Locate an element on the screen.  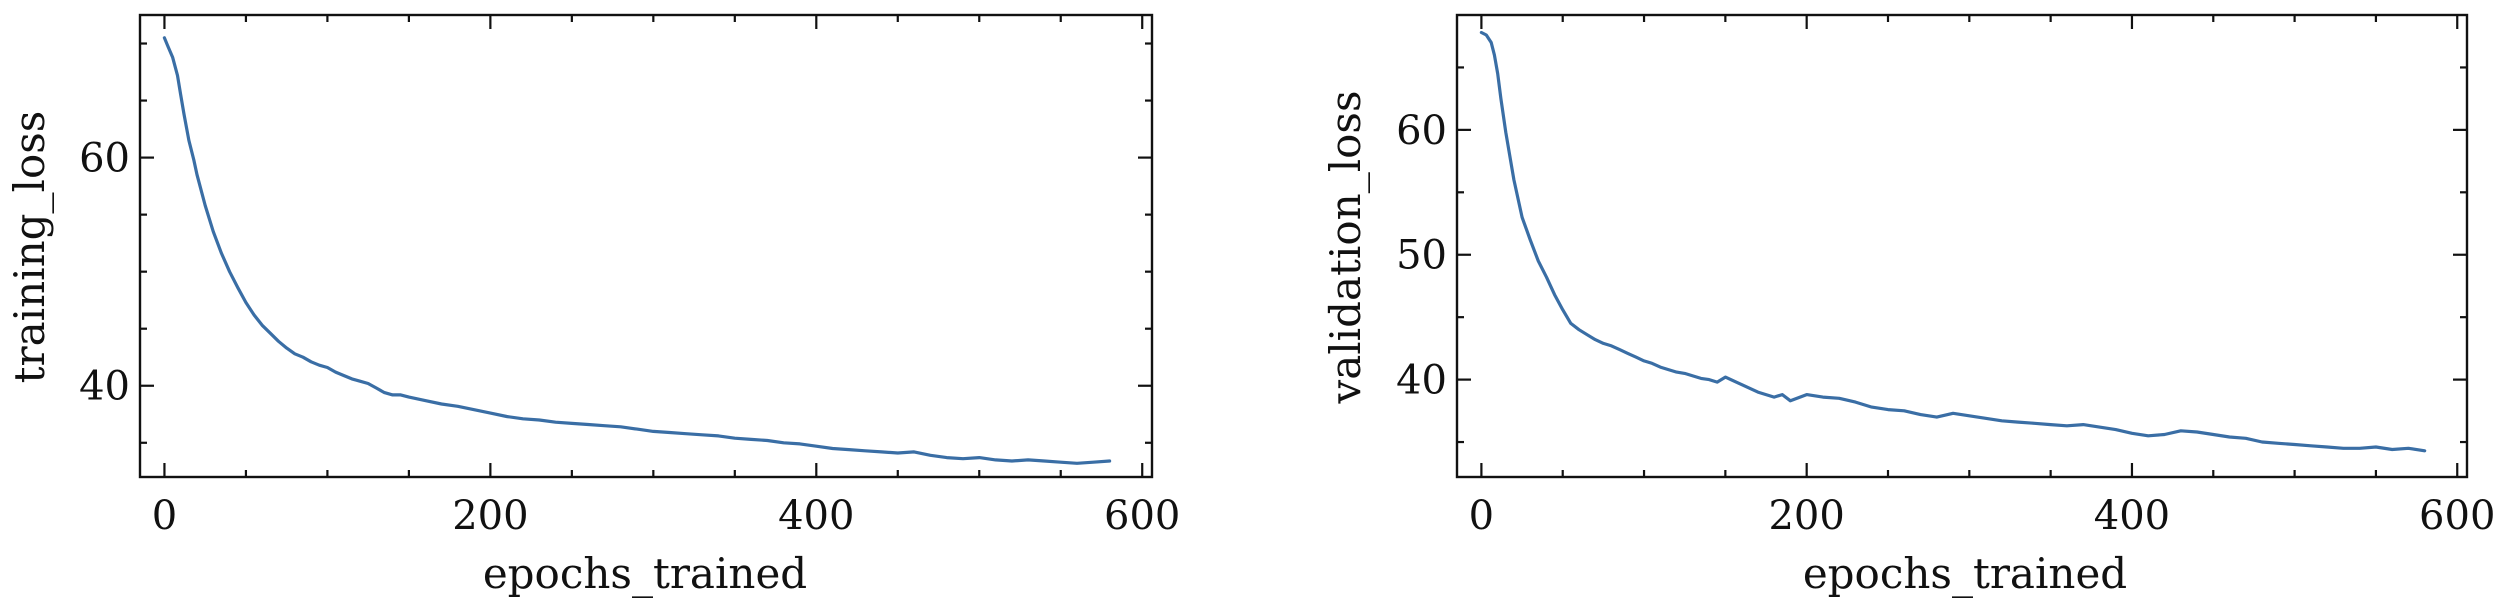
training-x-axis-label: epochs_trained is located at coordinates (645, 573).